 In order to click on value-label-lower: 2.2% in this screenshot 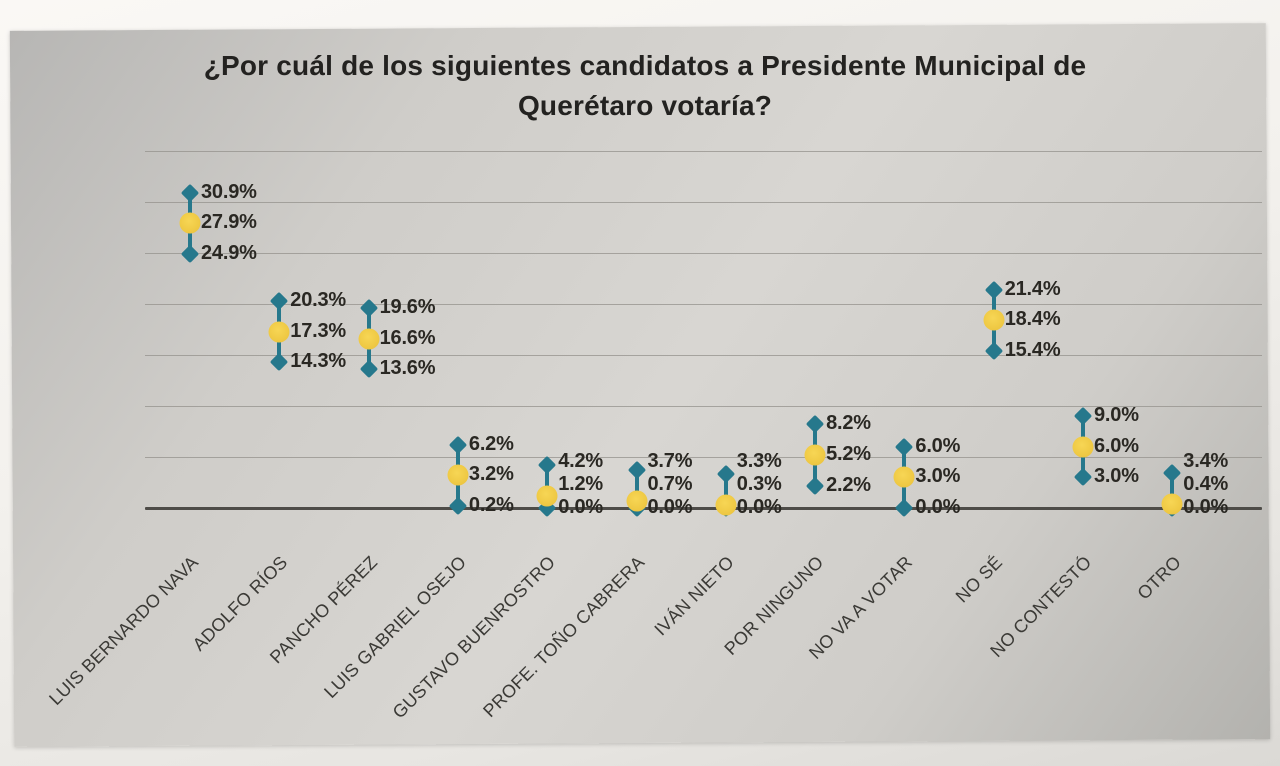, I will do `click(848, 484)`.